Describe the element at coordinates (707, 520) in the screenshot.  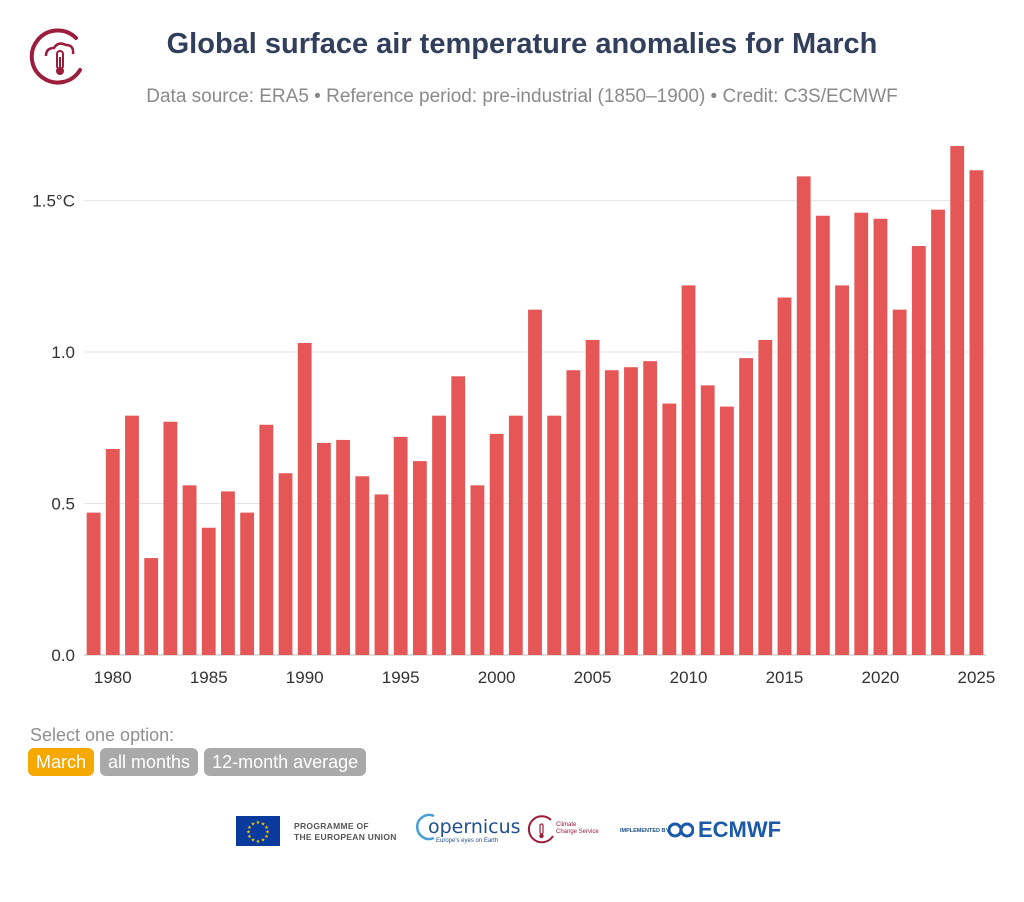
I see `bar-2011` at that location.